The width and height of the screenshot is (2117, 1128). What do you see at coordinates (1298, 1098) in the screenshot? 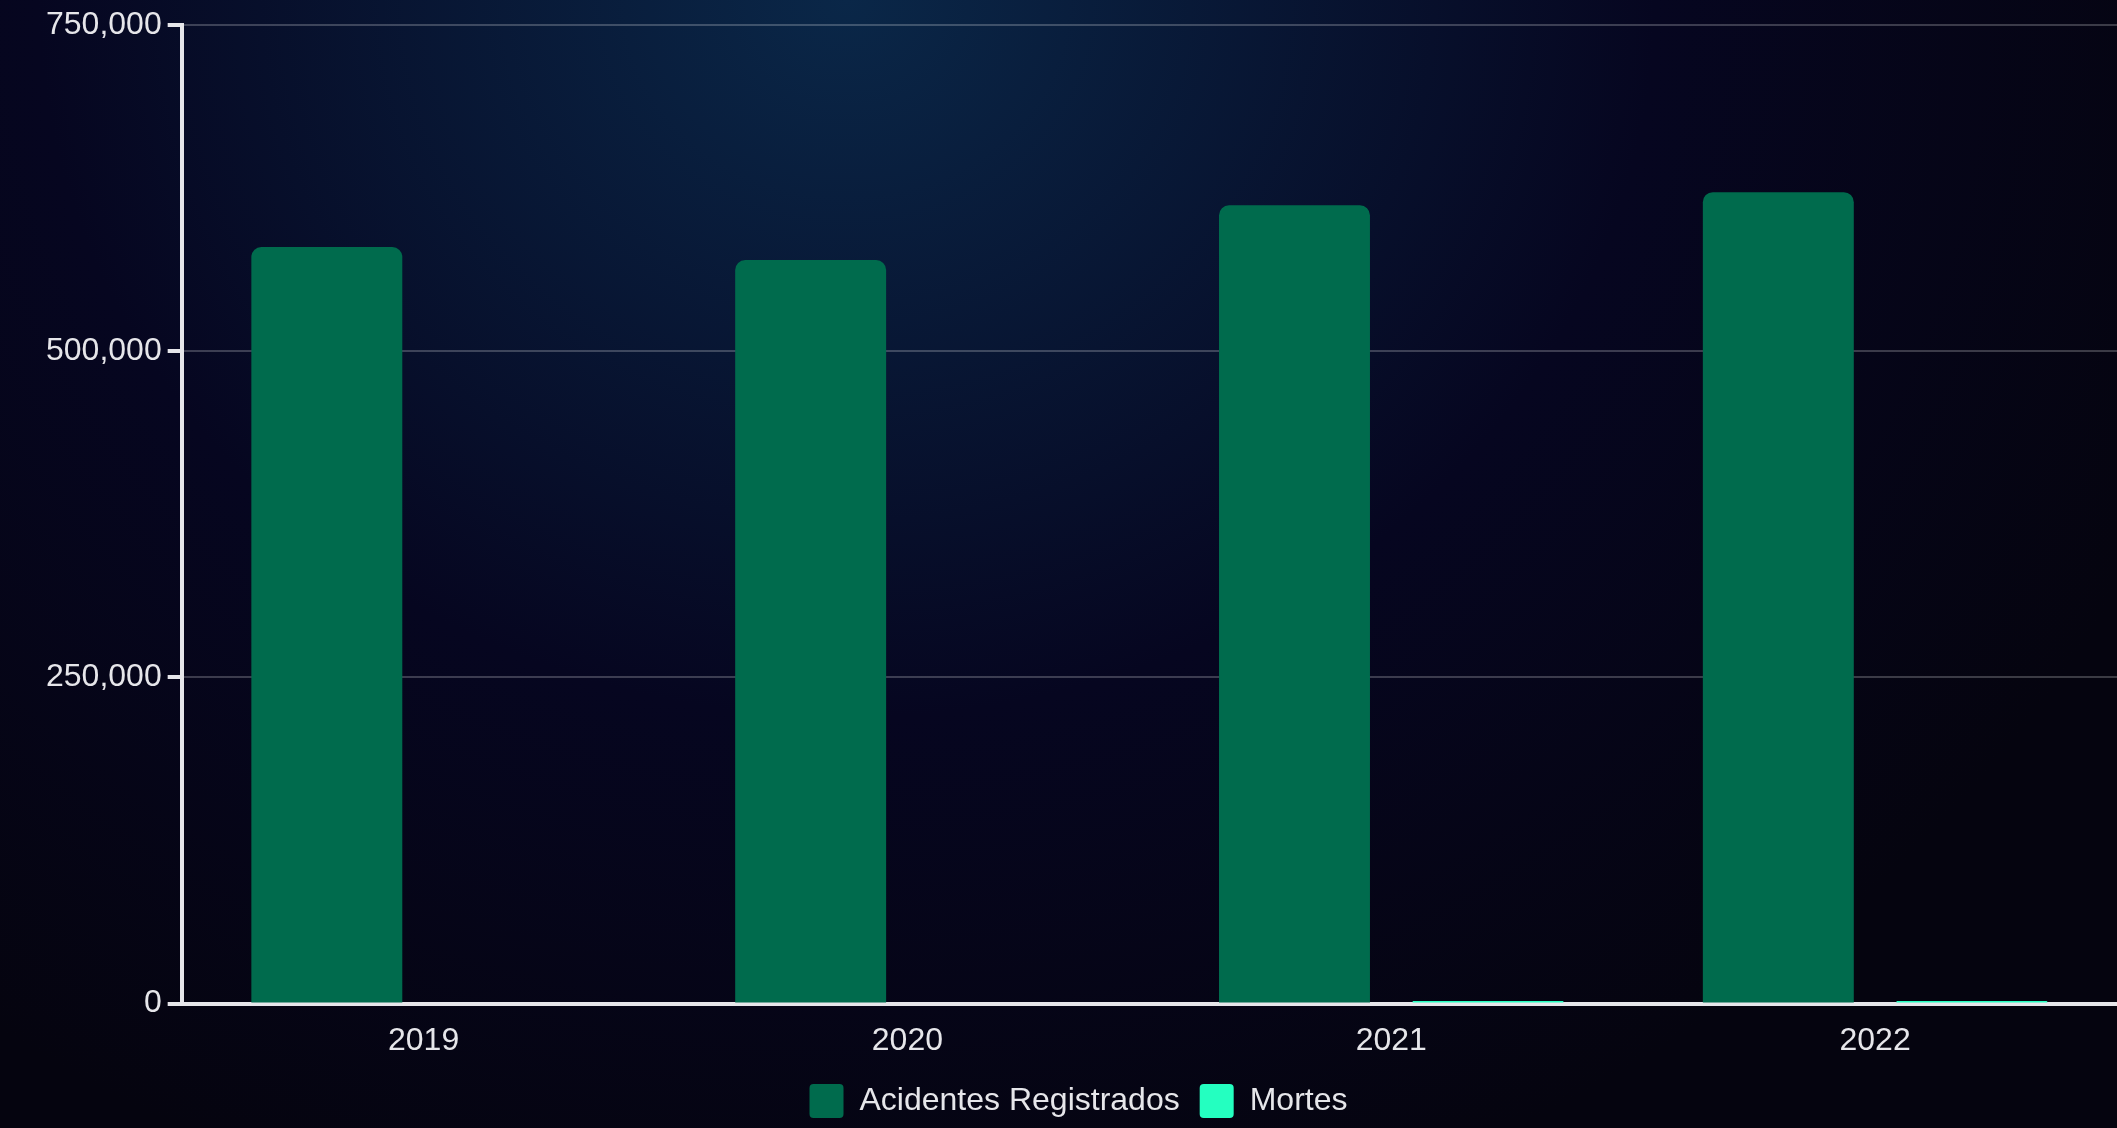
I see `legend-label: Mortes` at bounding box center [1298, 1098].